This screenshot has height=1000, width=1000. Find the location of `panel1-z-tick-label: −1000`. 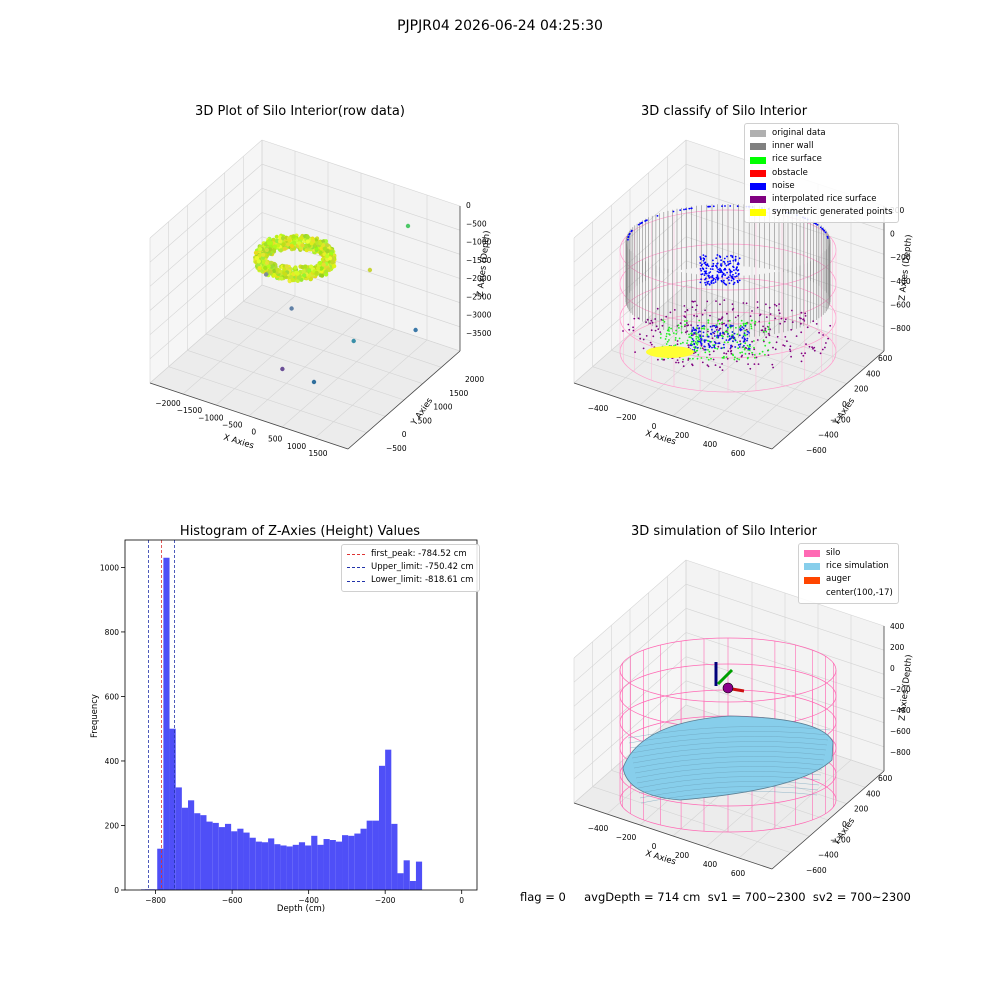

panel1-z-tick-label: −1000 is located at coordinates (479, 242).